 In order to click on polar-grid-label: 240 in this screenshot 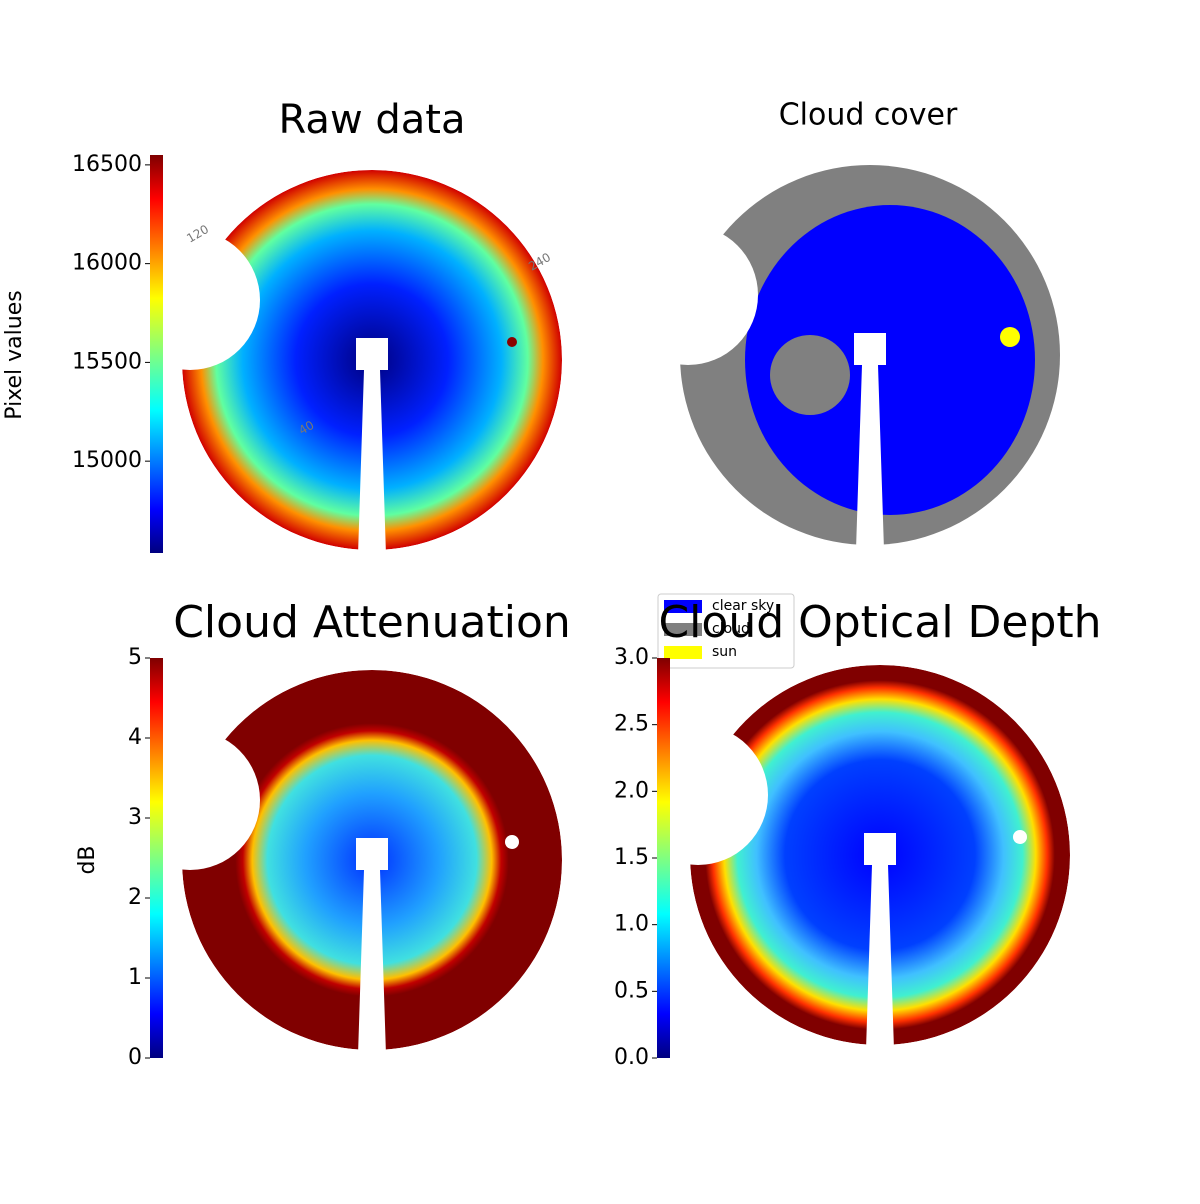, I will do `click(539, 262)`.